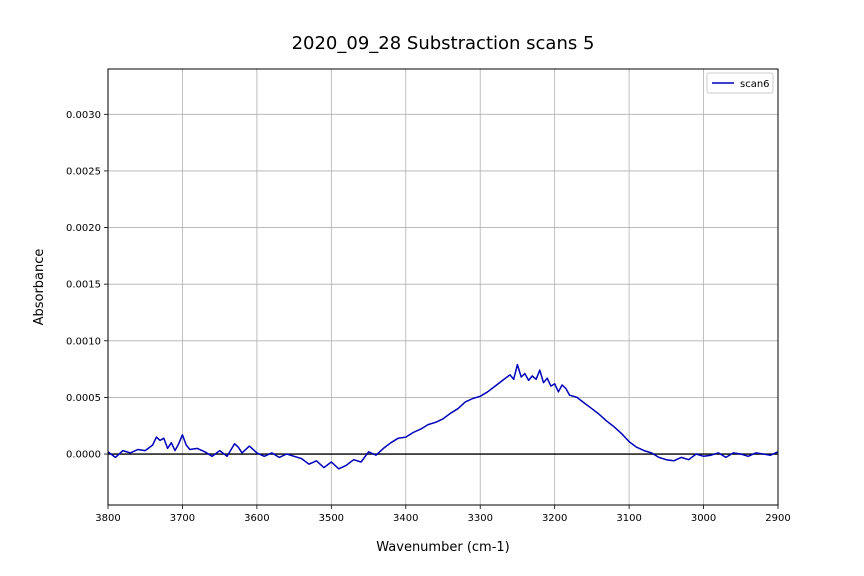 This screenshot has width=864, height=576. I want to click on x-tick-label: 3700, so click(182, 518).